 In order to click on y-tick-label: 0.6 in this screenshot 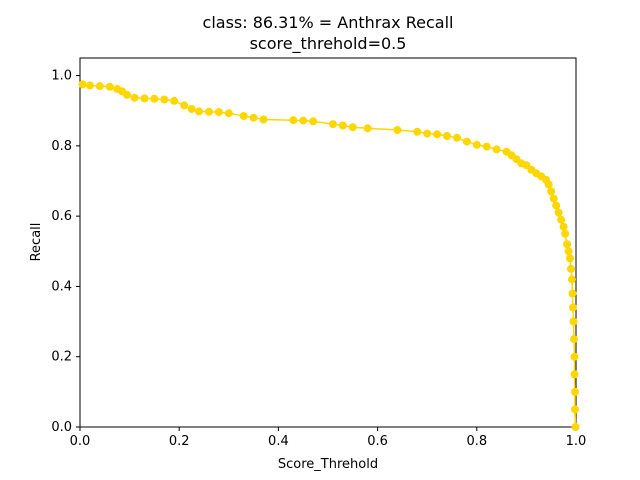, I will do `click(61, 216)`.